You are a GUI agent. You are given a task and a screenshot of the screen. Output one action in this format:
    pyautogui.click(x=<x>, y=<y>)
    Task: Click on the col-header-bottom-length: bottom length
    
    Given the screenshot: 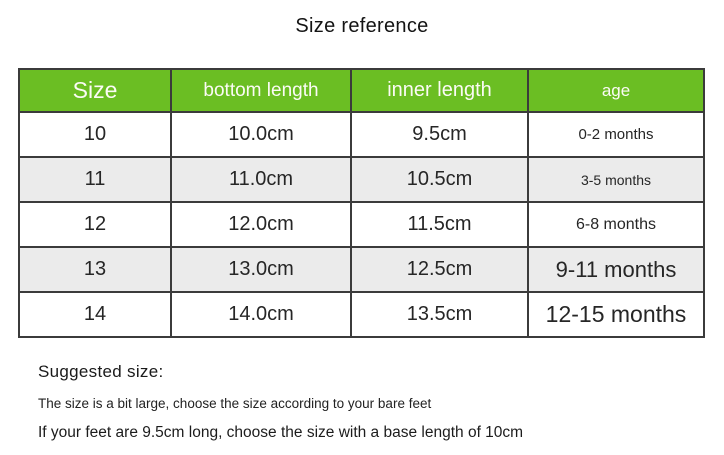 What is the action you would take?
    pyautogui.click(x=261, y=90)
    